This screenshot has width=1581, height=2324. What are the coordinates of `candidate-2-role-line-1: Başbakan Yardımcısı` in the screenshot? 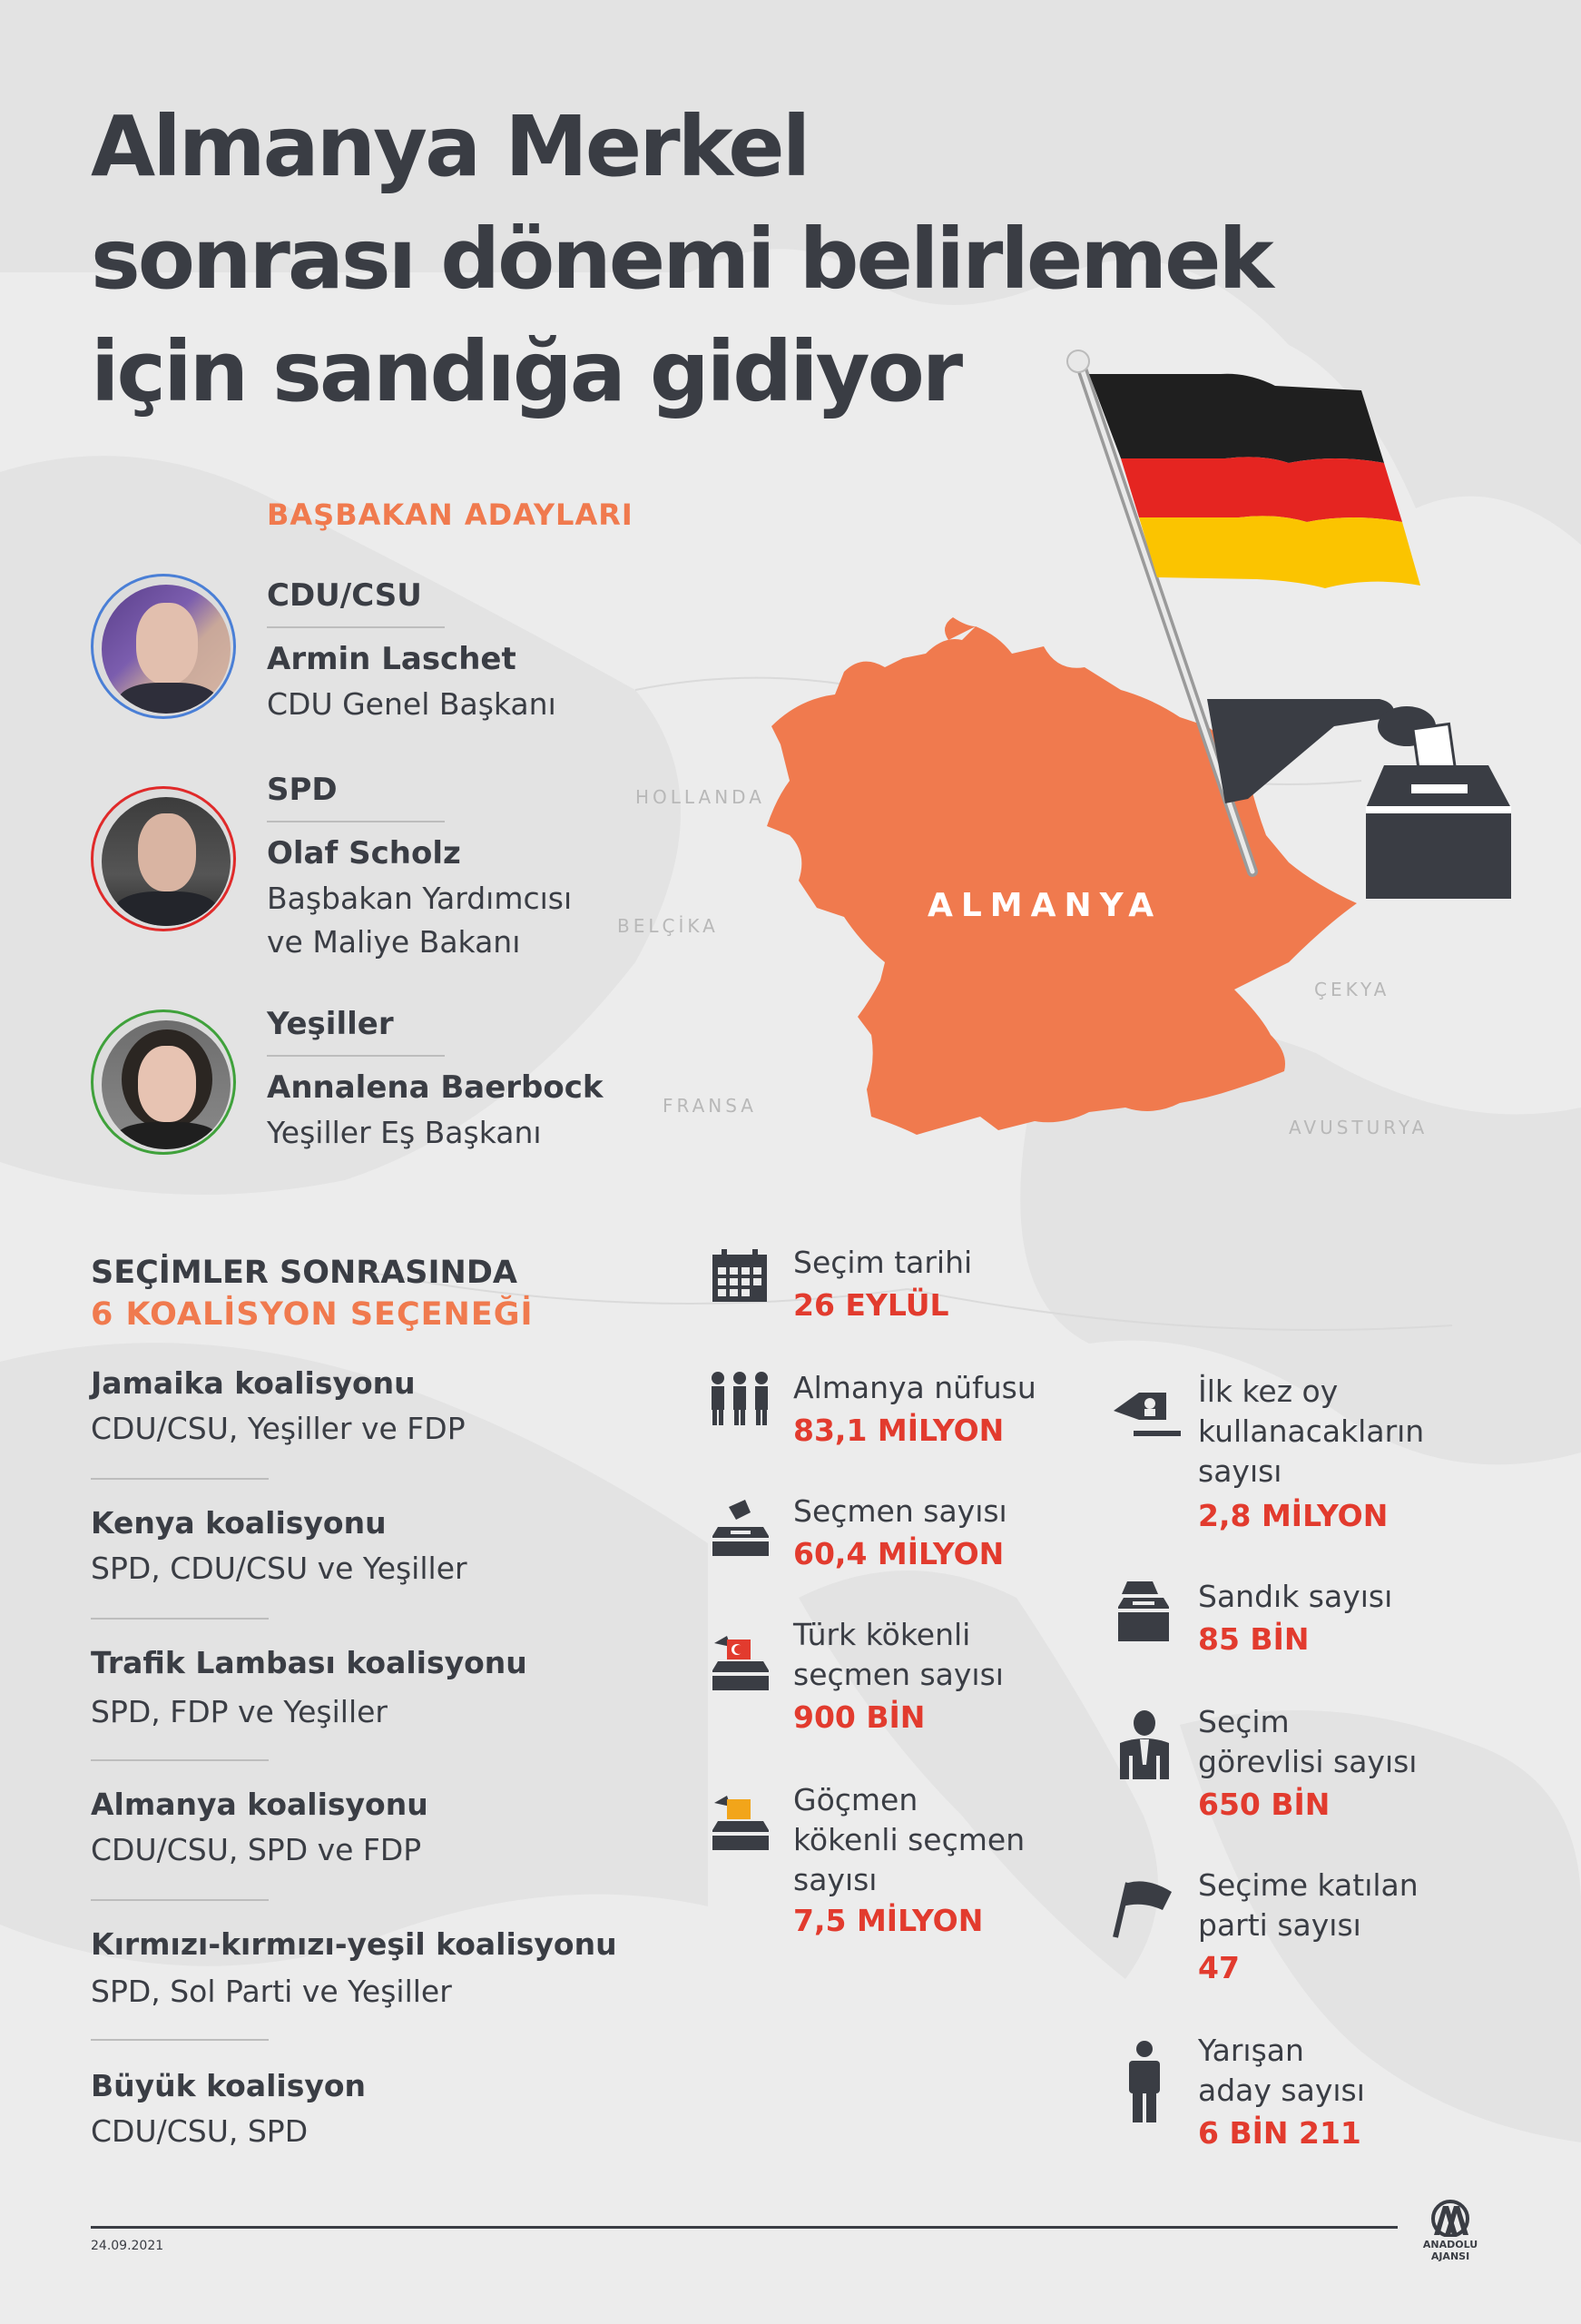 It's located at (420, 898).